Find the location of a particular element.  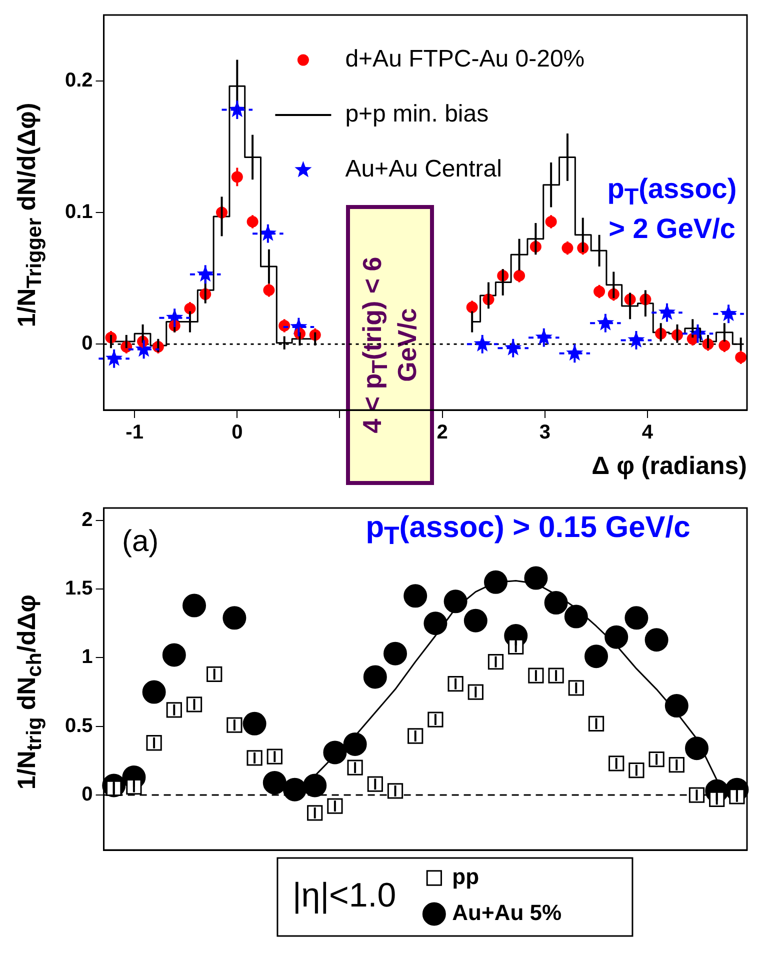

annotation: p$_{T}$(assoc) > 0.15 GeV/c is located at coordinates (528, 530).